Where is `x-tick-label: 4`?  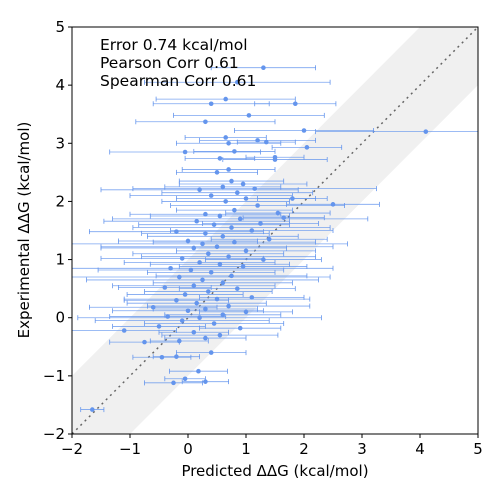 x-tick-label: 4 is located at coordinates (420, 449).